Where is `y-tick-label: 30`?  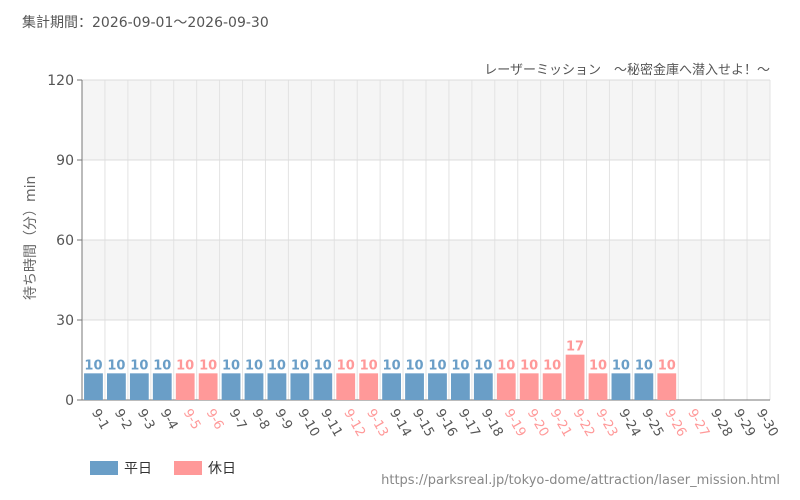
y-tick-label: 30 is located at coordinates (65, 321).